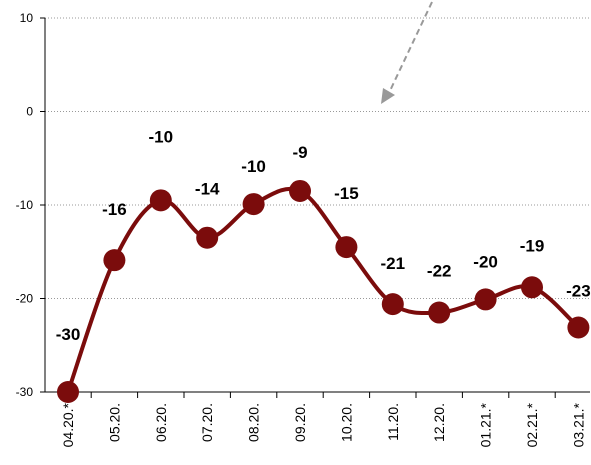  I want to click on data-label: -20, so click(485, 261).